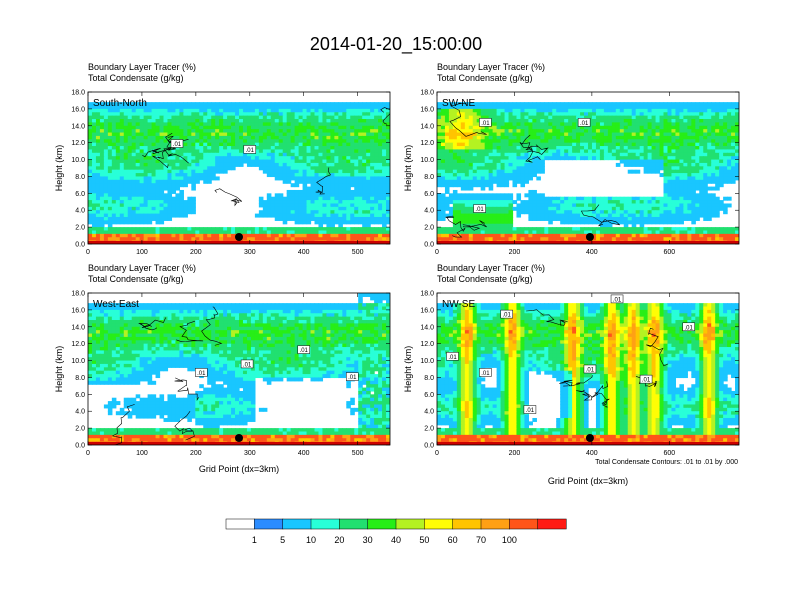 The image size is (792, 612). Describe the element at coordinates (481, 540) in the screenshot. I see `colorbar-label: 70` at that location.